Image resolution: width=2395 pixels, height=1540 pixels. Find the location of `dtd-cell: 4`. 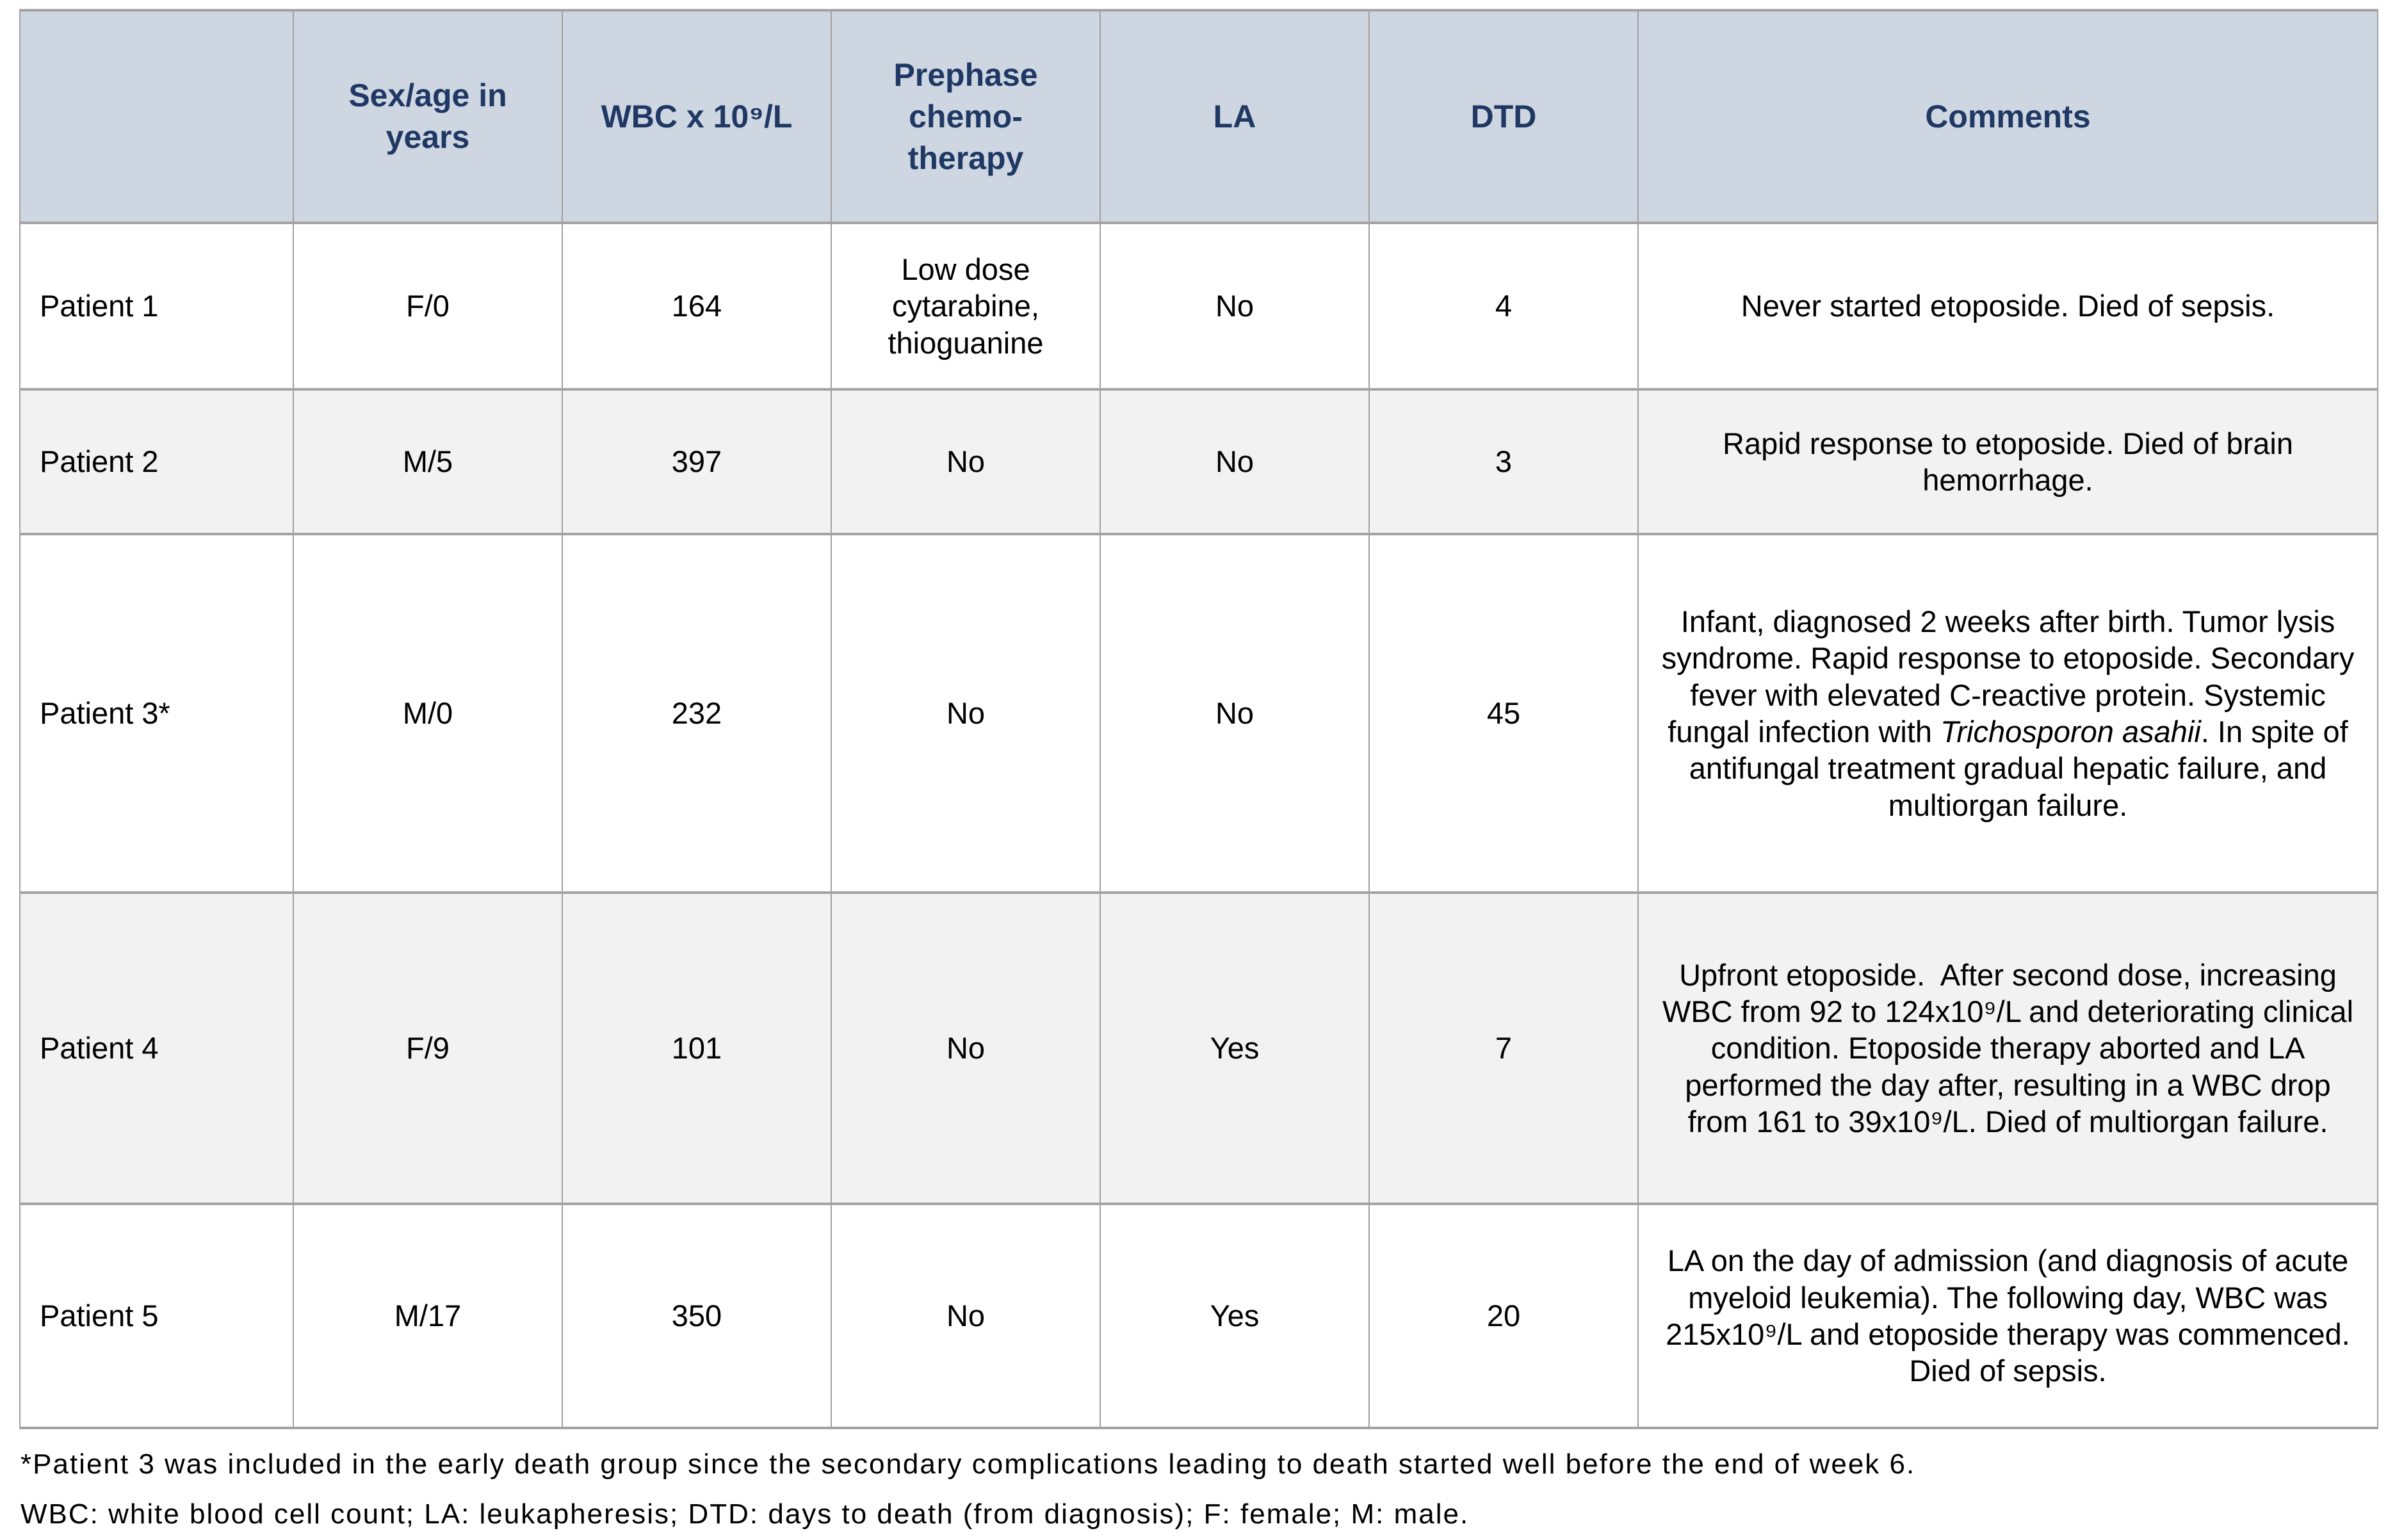

dtd-cell: 4 is located at coordinates (1503, 307).